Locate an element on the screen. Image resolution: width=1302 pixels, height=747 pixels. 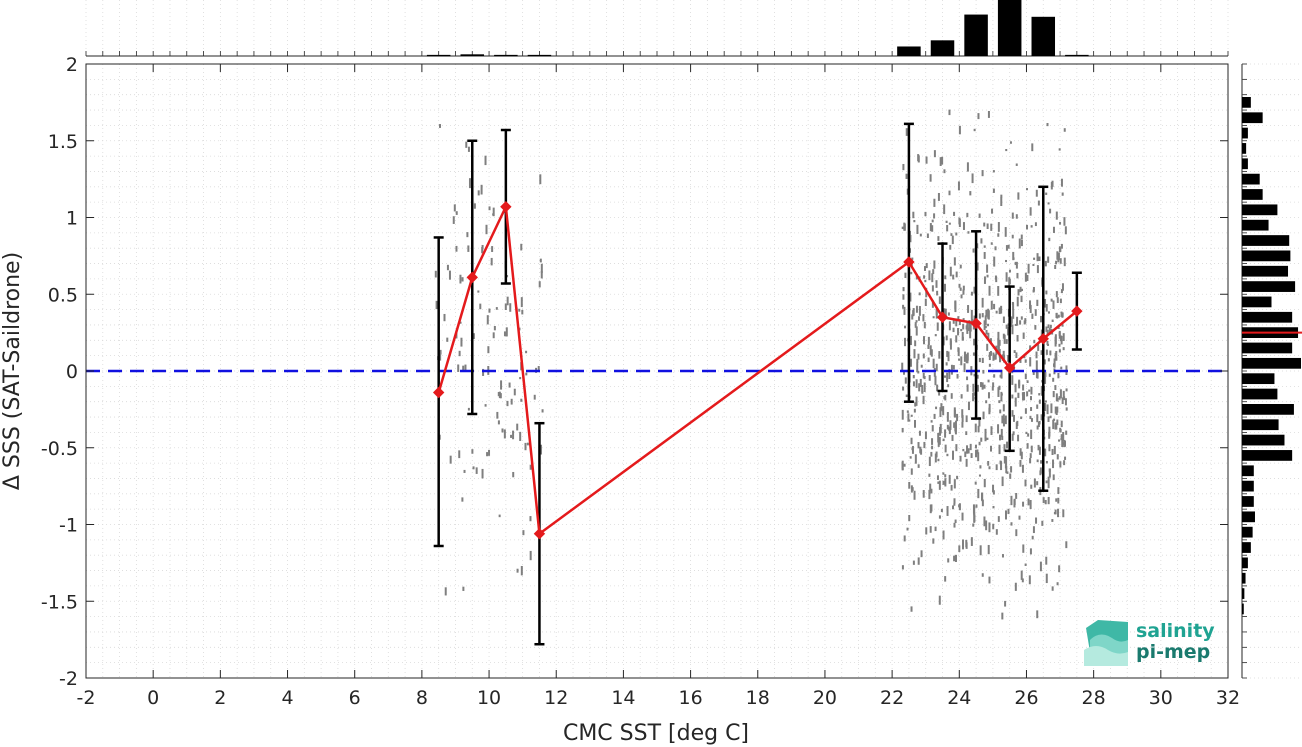
x-tick-label: 18 is located at coordinates (758, 698).